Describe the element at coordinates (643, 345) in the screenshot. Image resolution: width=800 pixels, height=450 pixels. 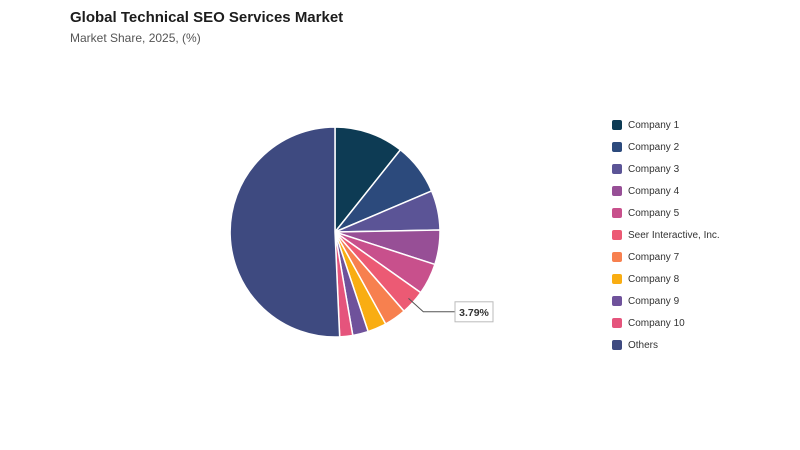
I see `legend-label: Others` at that location.